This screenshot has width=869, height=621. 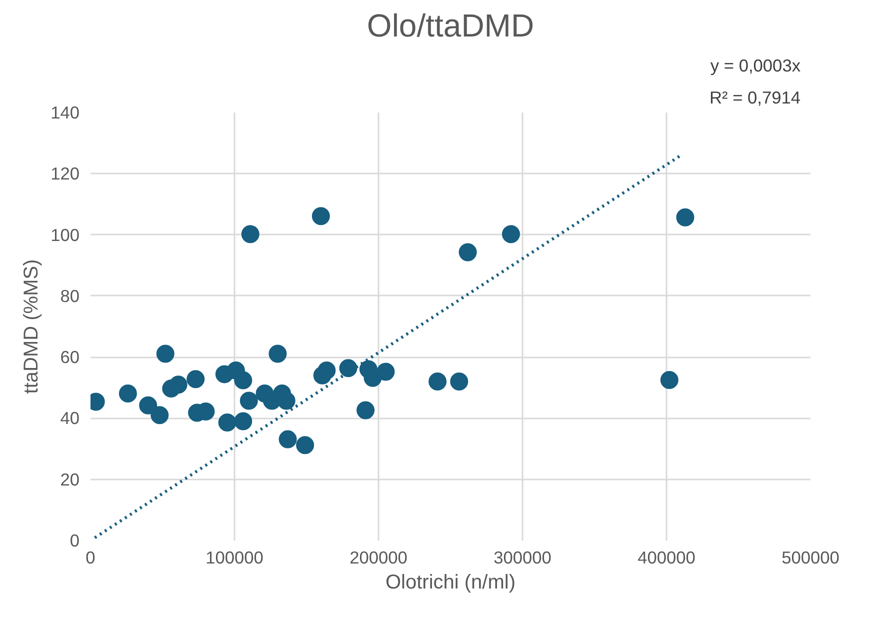 What do you see at coordinates (811, 558) in the screenshot?
I see `x-tick-label: 500000` at bounding box center [811, 558].